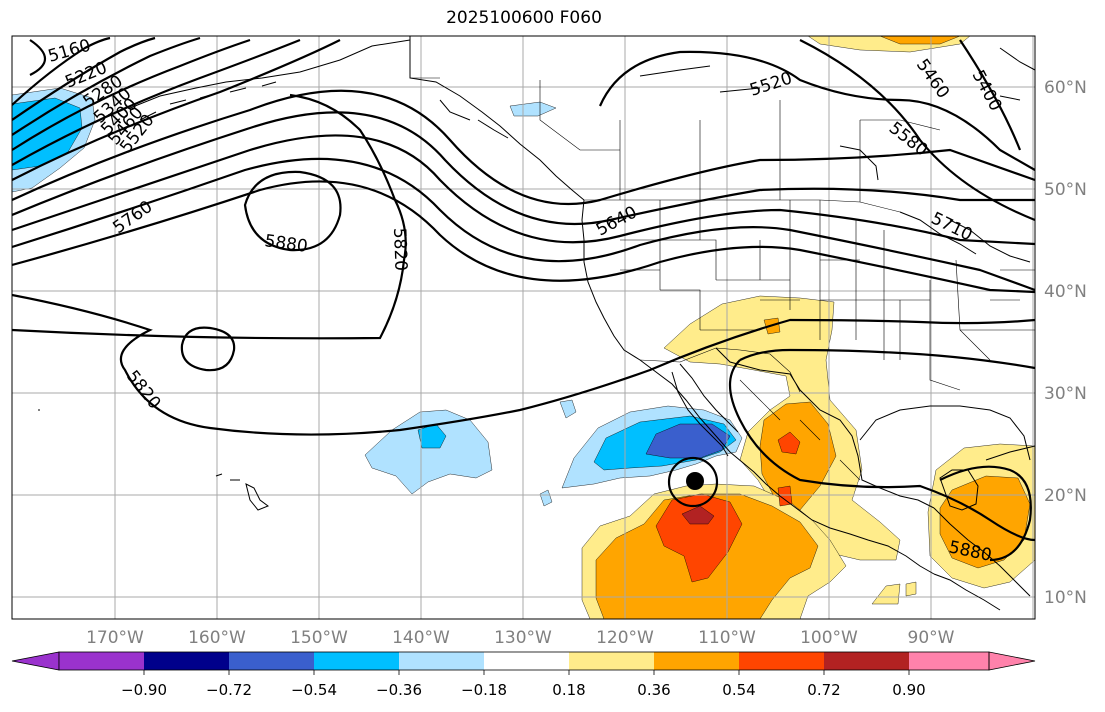  What do you see at coordinates (829, 638) in the screenshot?
I see `lon-label: 100°W` at bounding box center [829, 638].